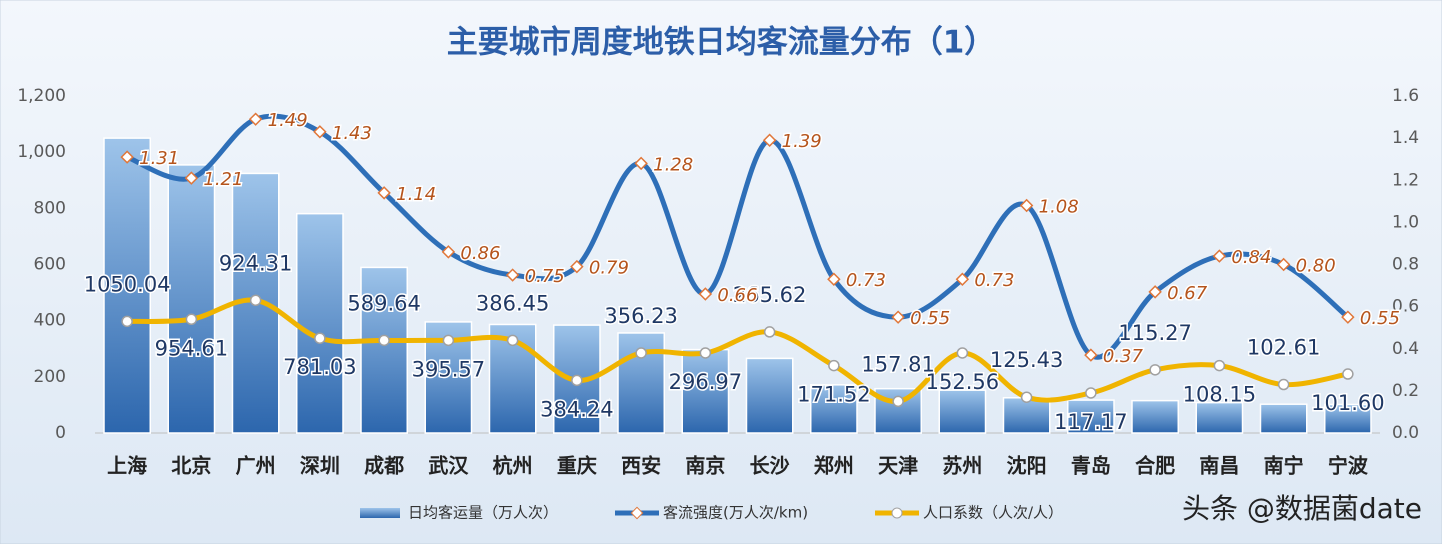 The width and height of the screenshot is (1442, 544). What do you see at coordinates (962, 466) in the screenshot?
I see `x-tick-label: 苏州` at bounding box center [962, 466].